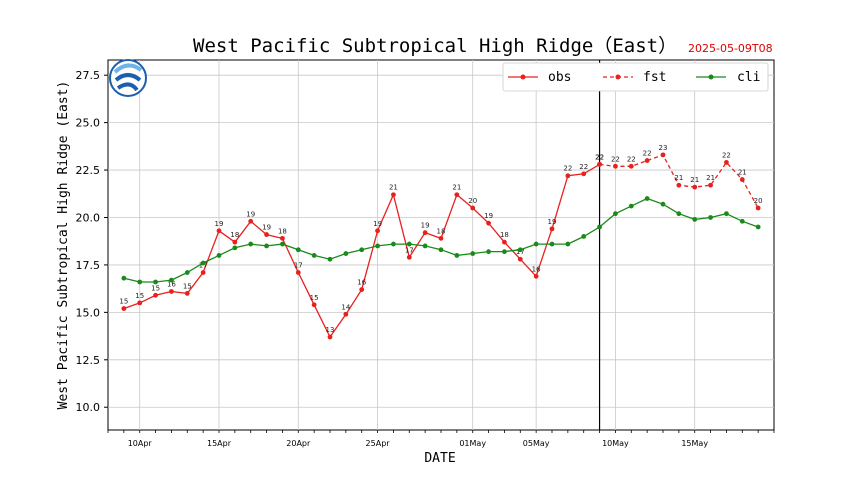 This screenshot has width=860, height=483. Describe the element at coordinates (758, 201) in the screenshot. I see `data-label-fst: 20` at that location.